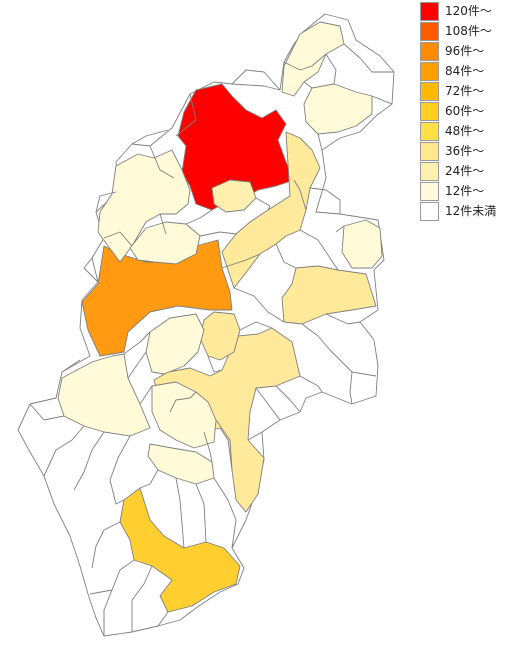 The image size is (520, 649). I want to click on legend-label: 96件～, so click(465, 50).